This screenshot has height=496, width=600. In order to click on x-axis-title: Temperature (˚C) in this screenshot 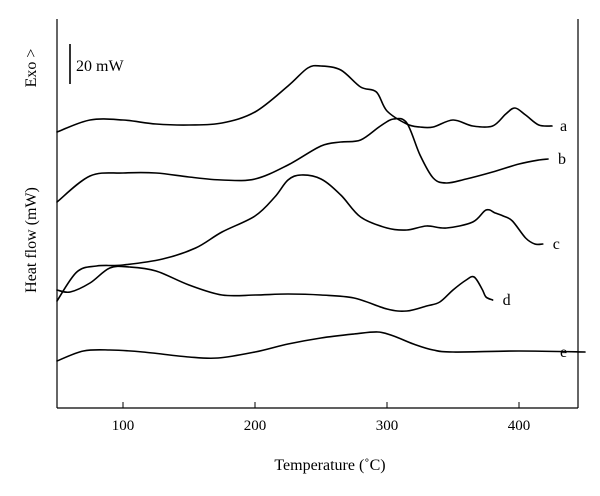, I will do `click(329, 465)`.